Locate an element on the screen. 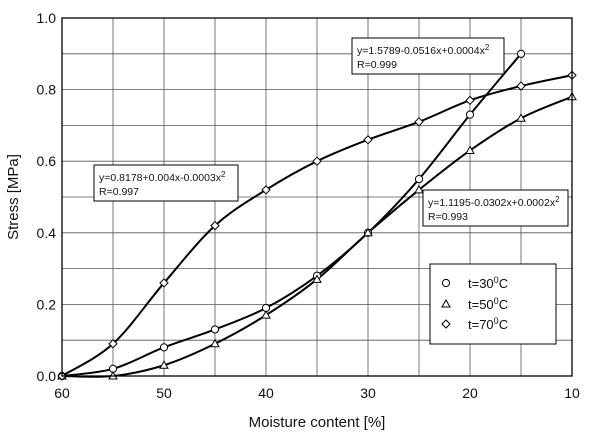 The height and width of the screenshot is (433, 600). legend-entry-30: t=300C is located at coordinates (474, 283).